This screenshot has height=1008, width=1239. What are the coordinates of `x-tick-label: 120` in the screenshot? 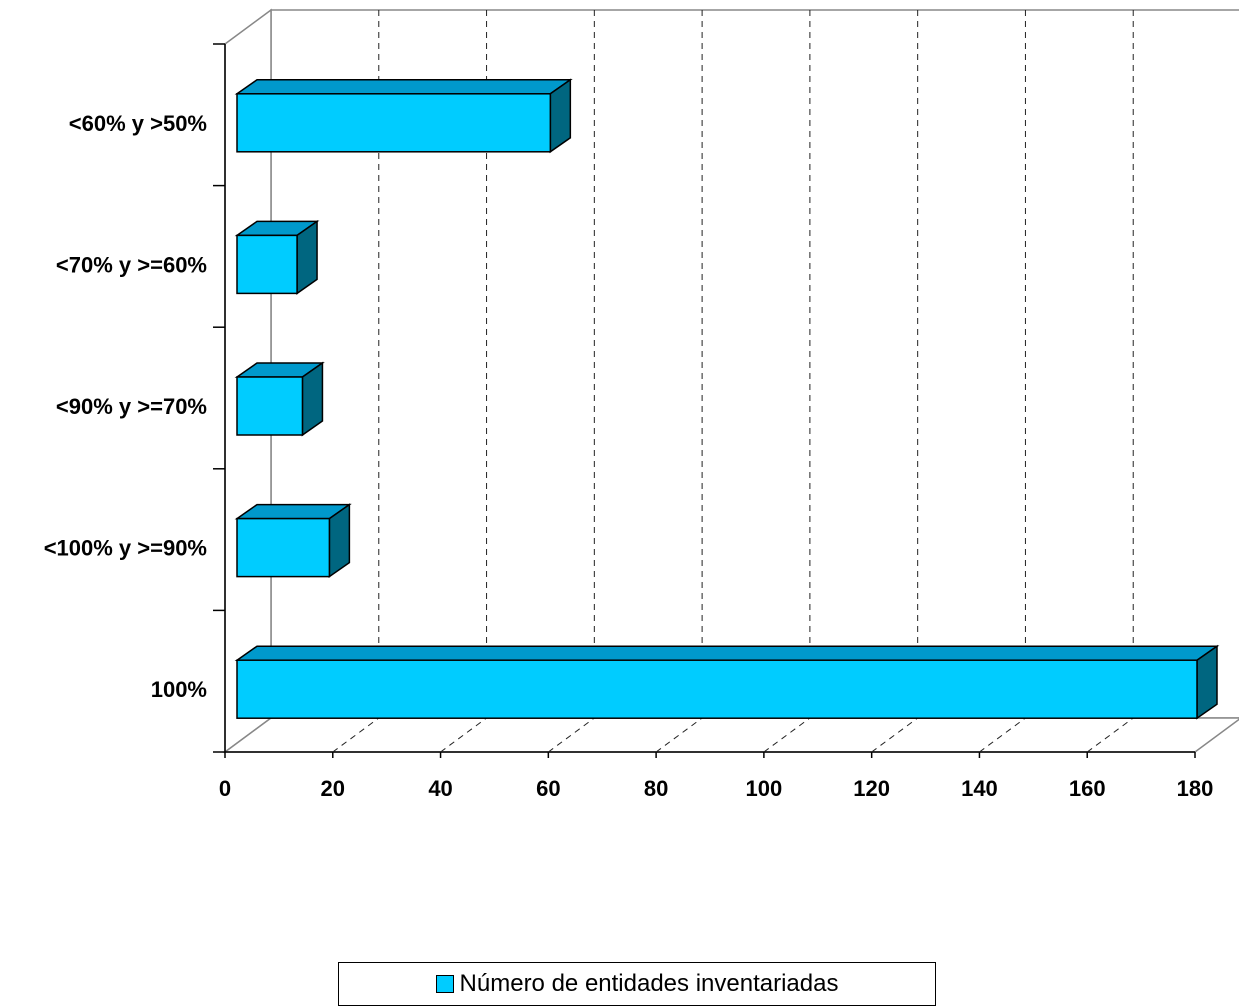 It's located at (871, 788).